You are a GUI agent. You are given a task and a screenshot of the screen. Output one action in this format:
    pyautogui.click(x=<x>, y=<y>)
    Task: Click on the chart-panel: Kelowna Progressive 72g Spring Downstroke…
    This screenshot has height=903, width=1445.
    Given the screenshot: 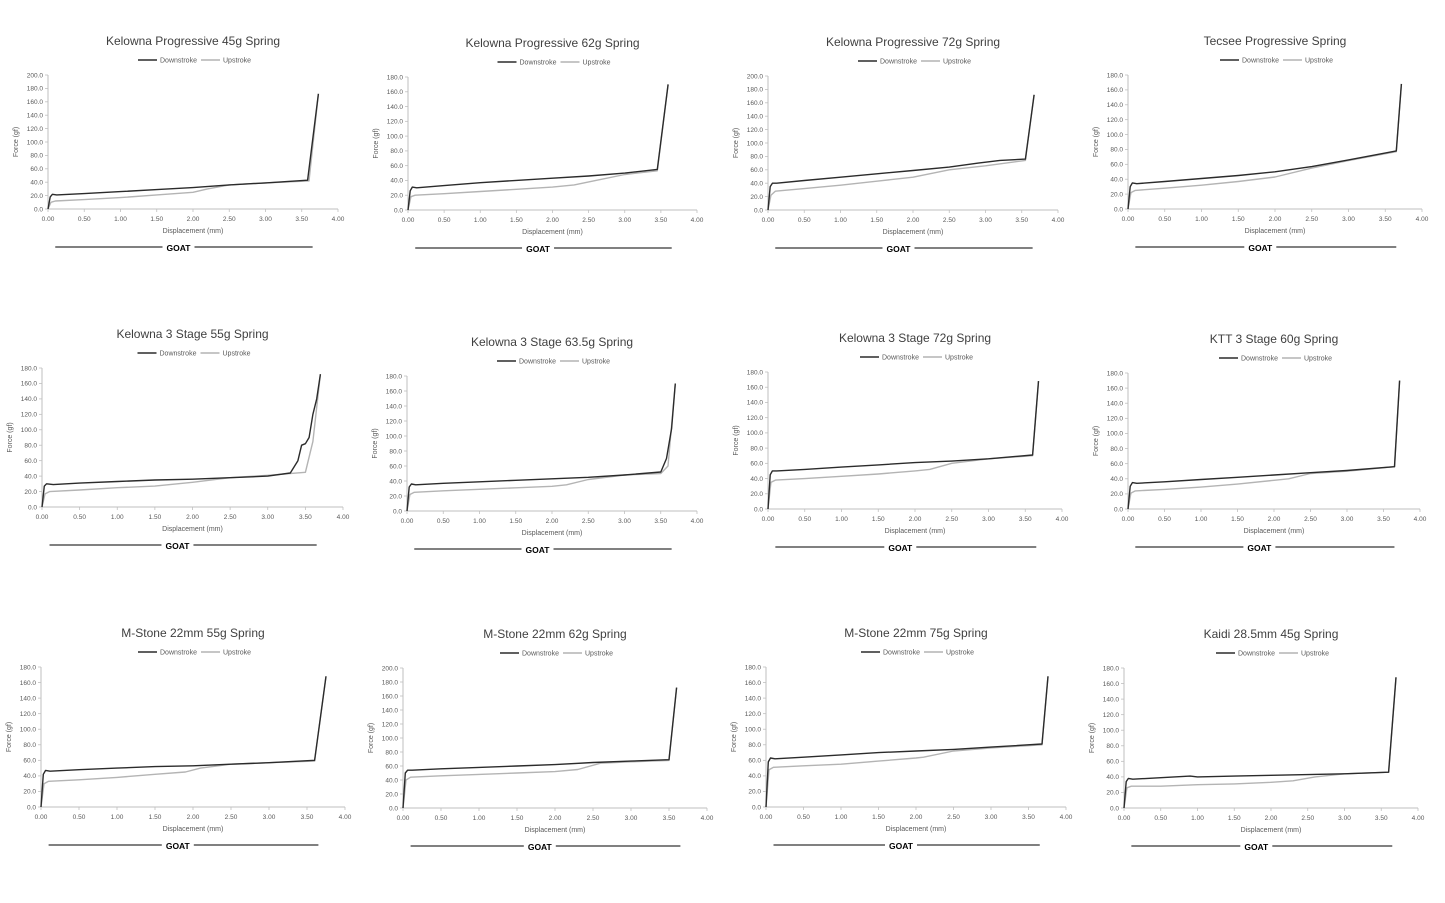 What is the action you would take?
    pyautogui.click(x=899, y=144)
    